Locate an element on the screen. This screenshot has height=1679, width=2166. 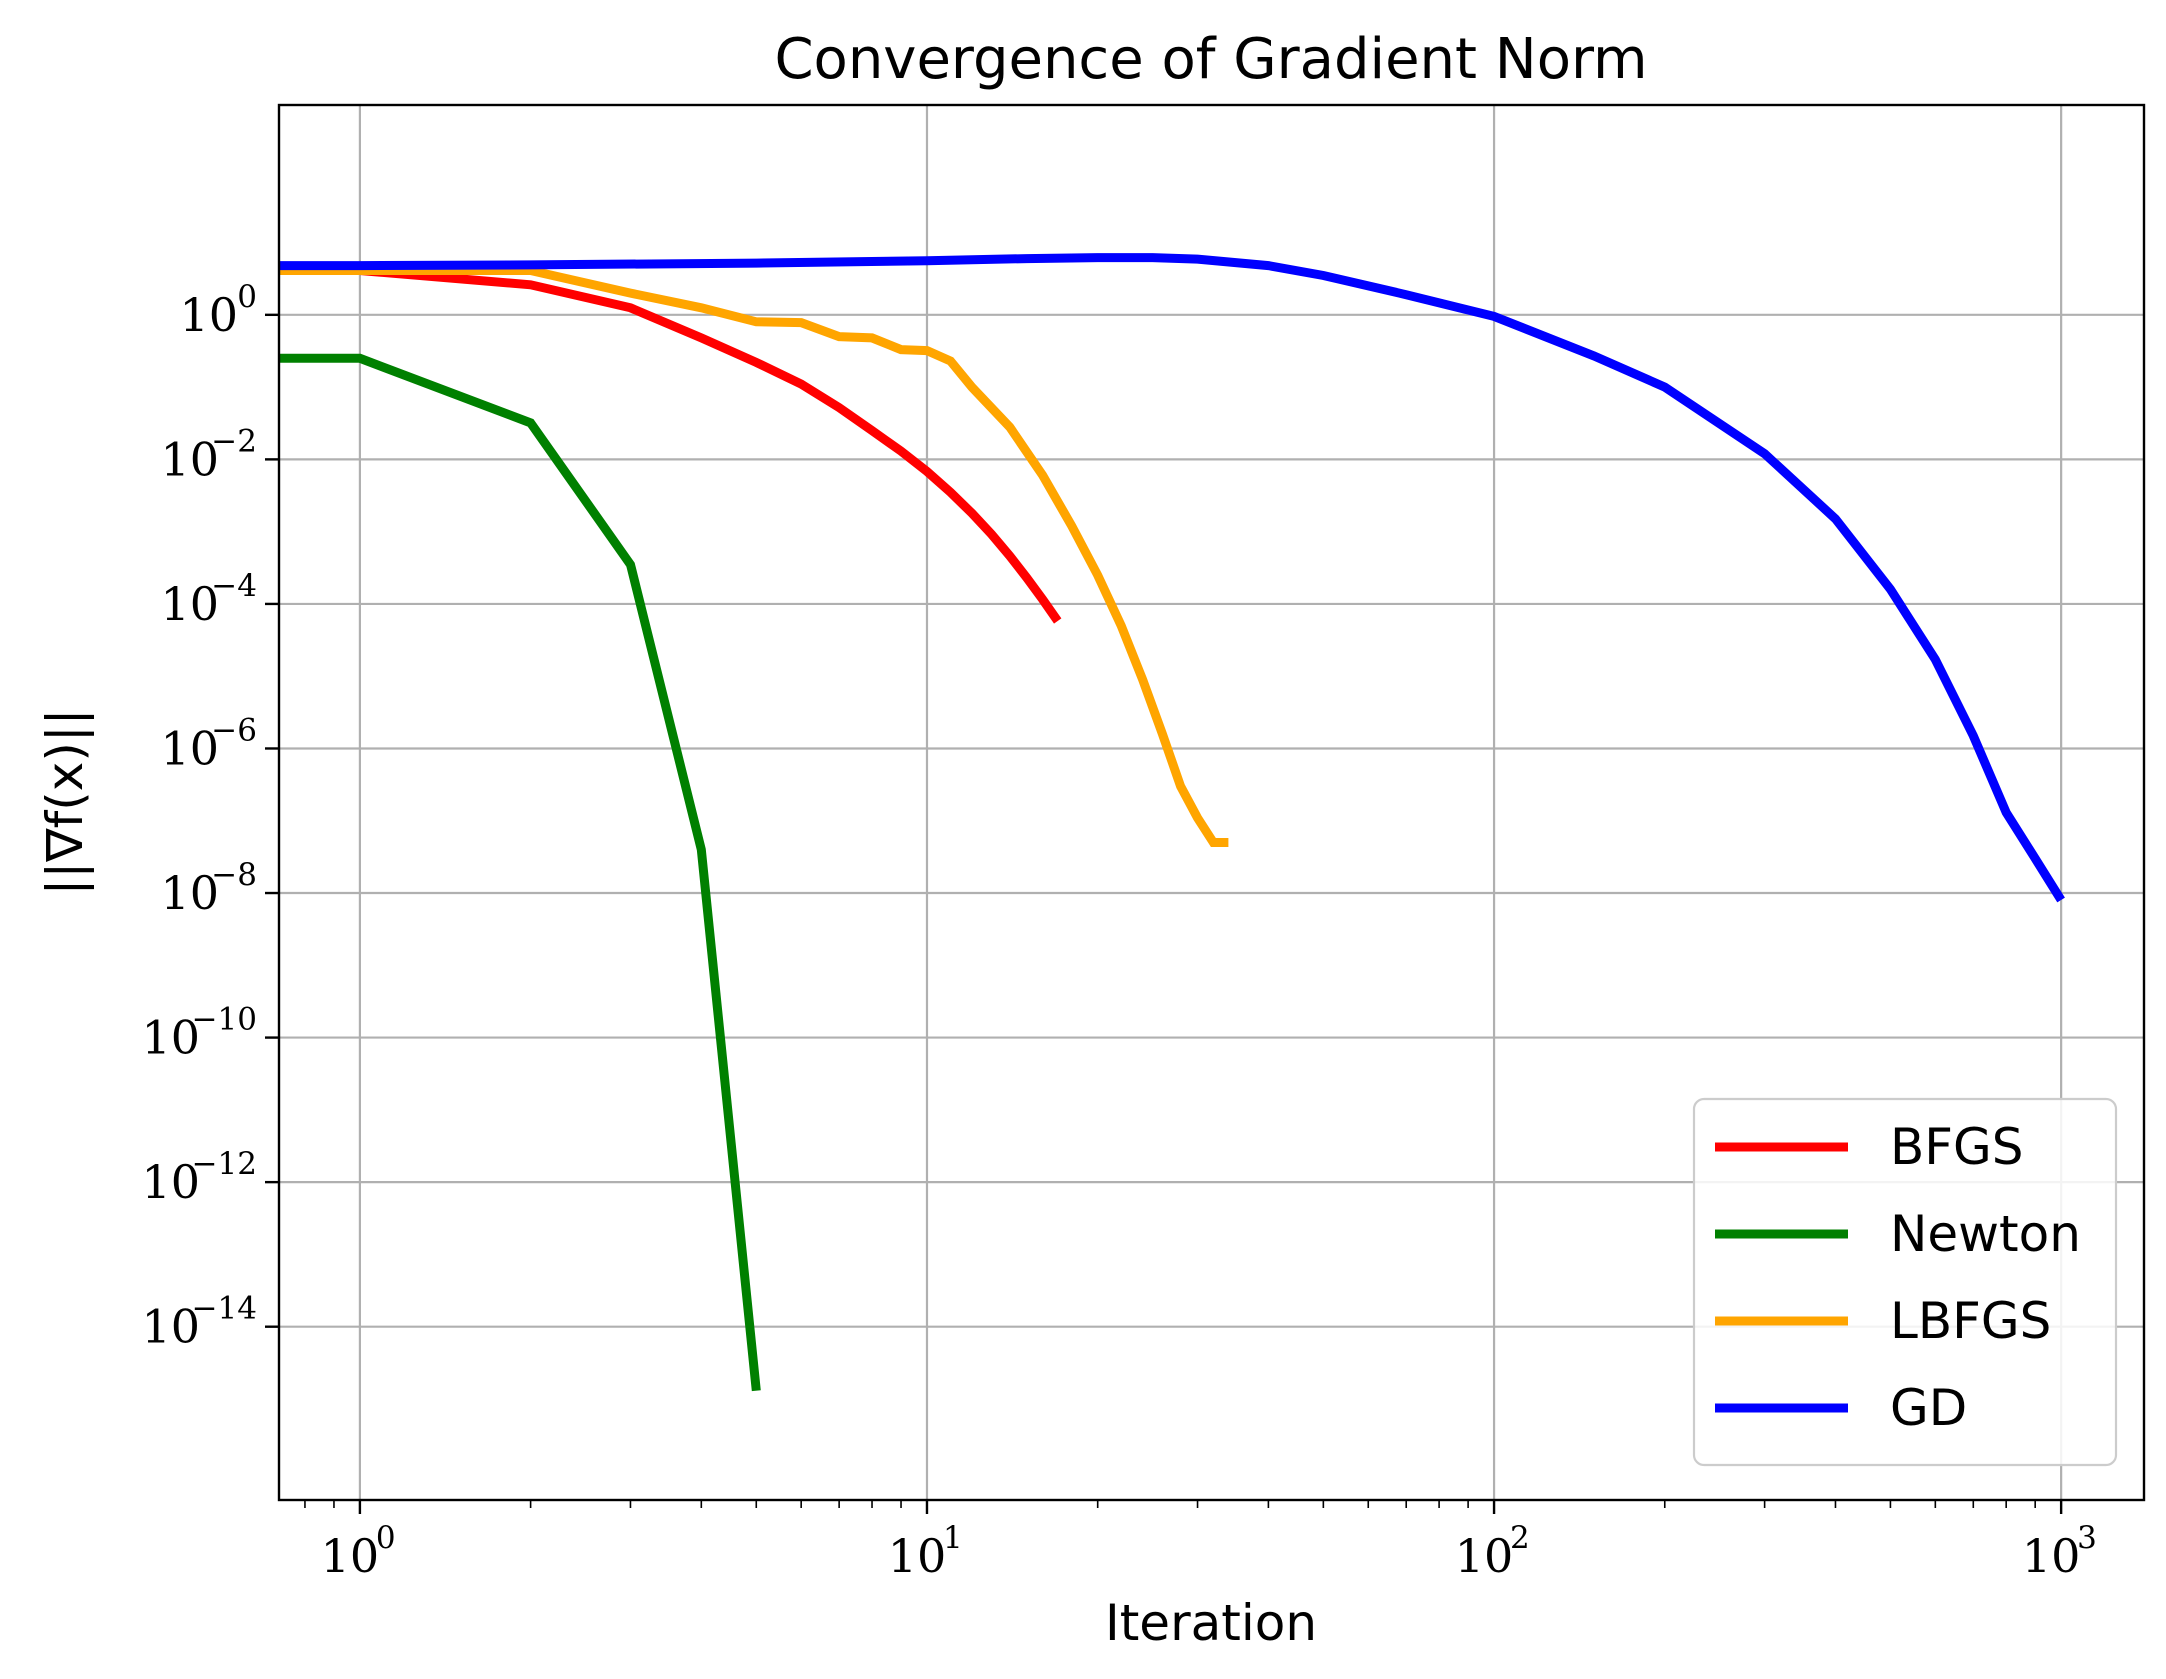
legend-label: BFGS is located at coordinates (1957, 1147).